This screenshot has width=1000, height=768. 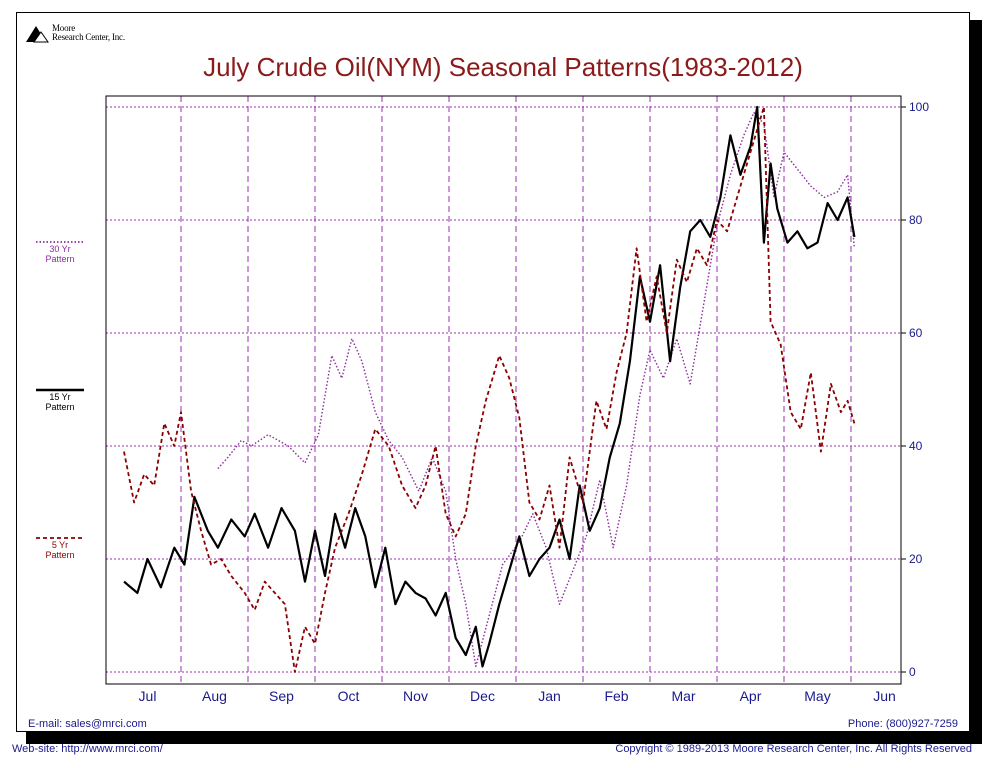 I want to click on phone-text: Phone: (800)927-7259, so click(x=902, y=724).